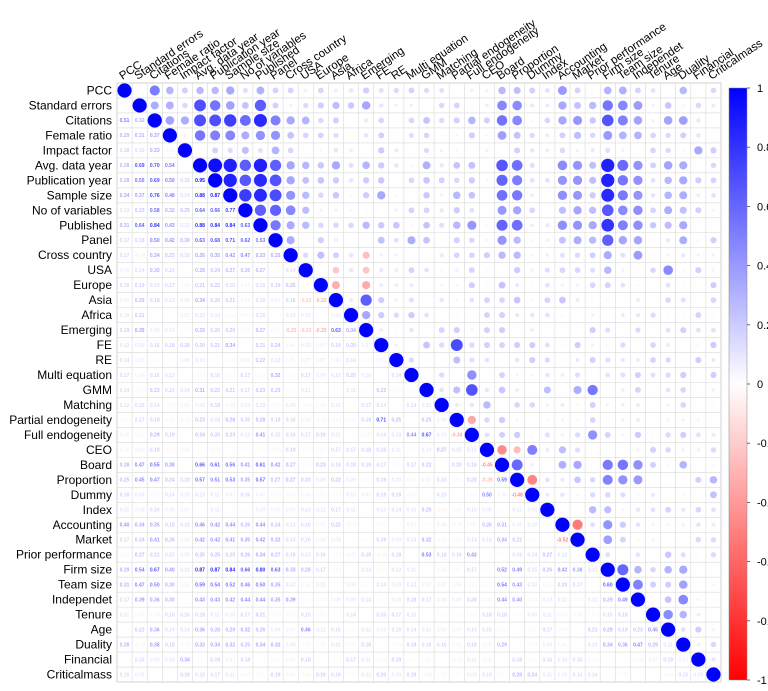  Describe the element at coordinates (155, 241) in the screenshot. I see `corr-value-panel-citations: 0.50` at that location.